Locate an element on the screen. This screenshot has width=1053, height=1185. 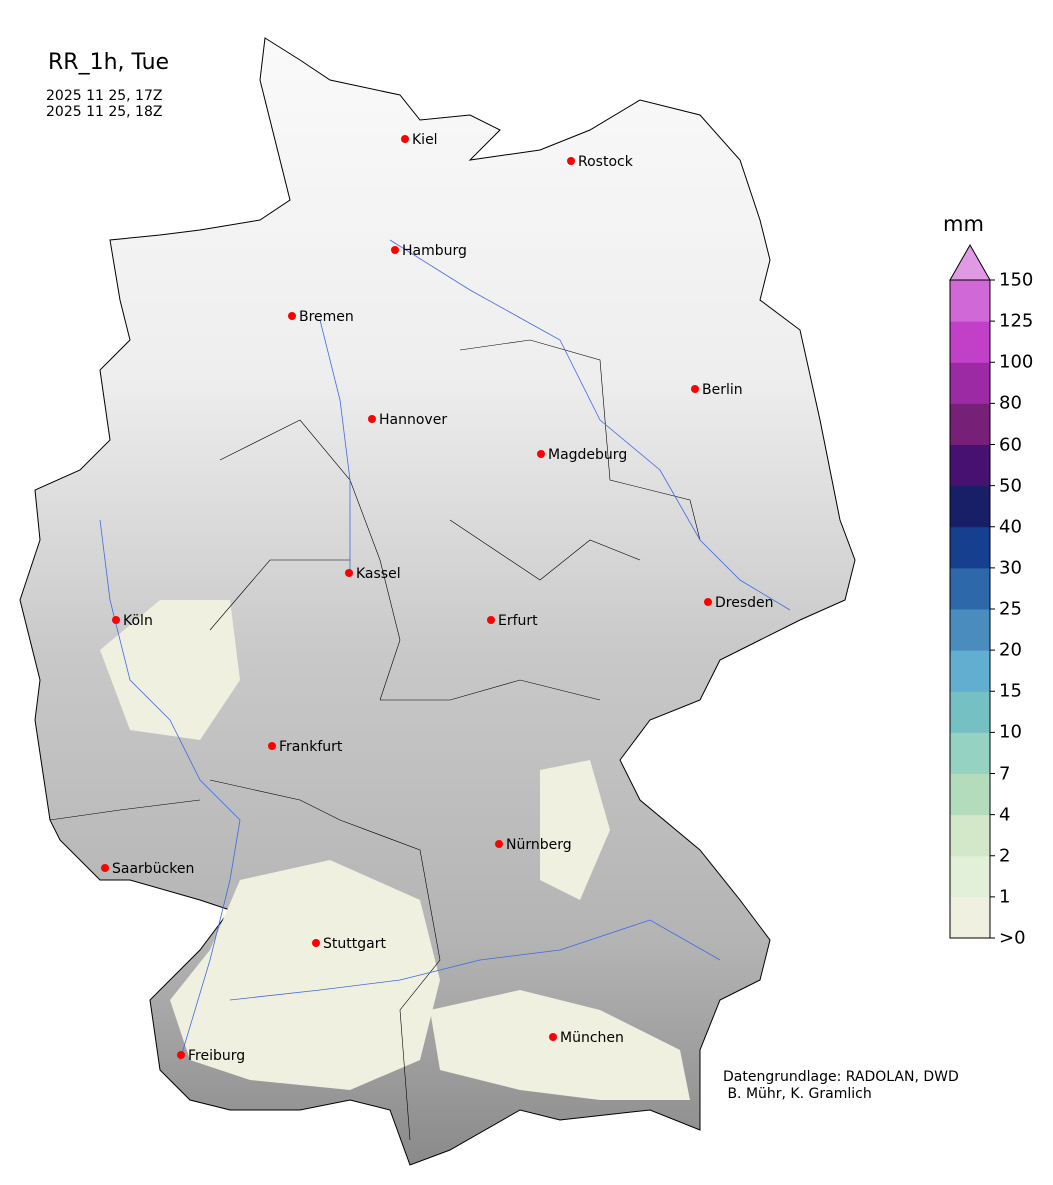
colorbar-tick-label: 10 is located at coordinates (1010, 732).